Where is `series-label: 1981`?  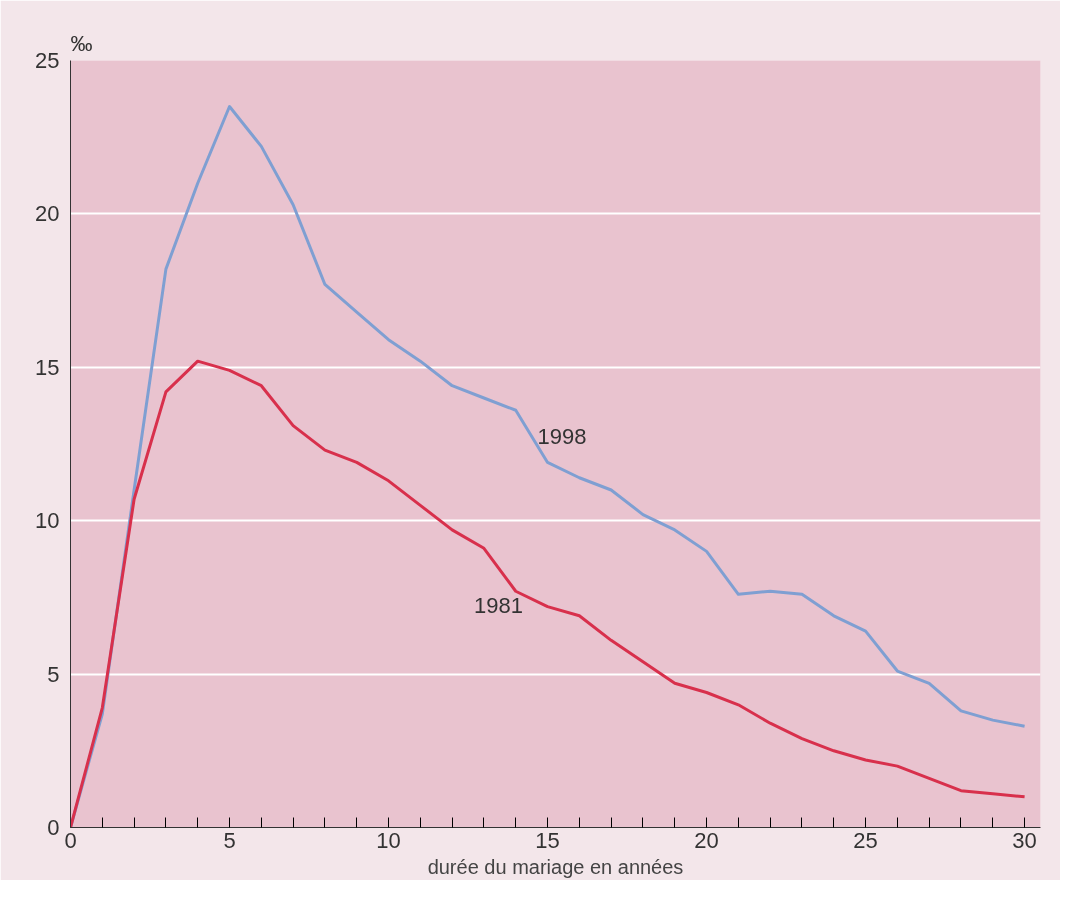 series-label: 1981 is located at coordinates (498, 606).